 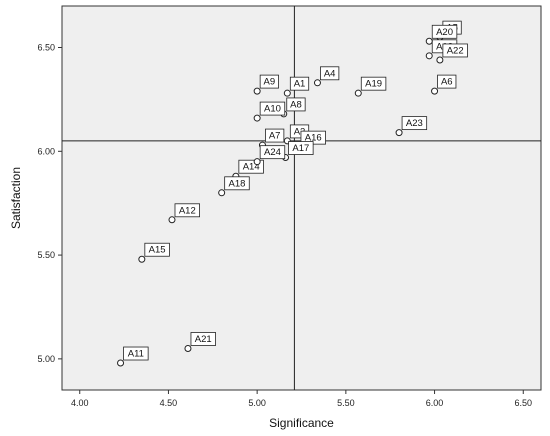 I want to click on data-label: A8, so click(x=296, y=104).